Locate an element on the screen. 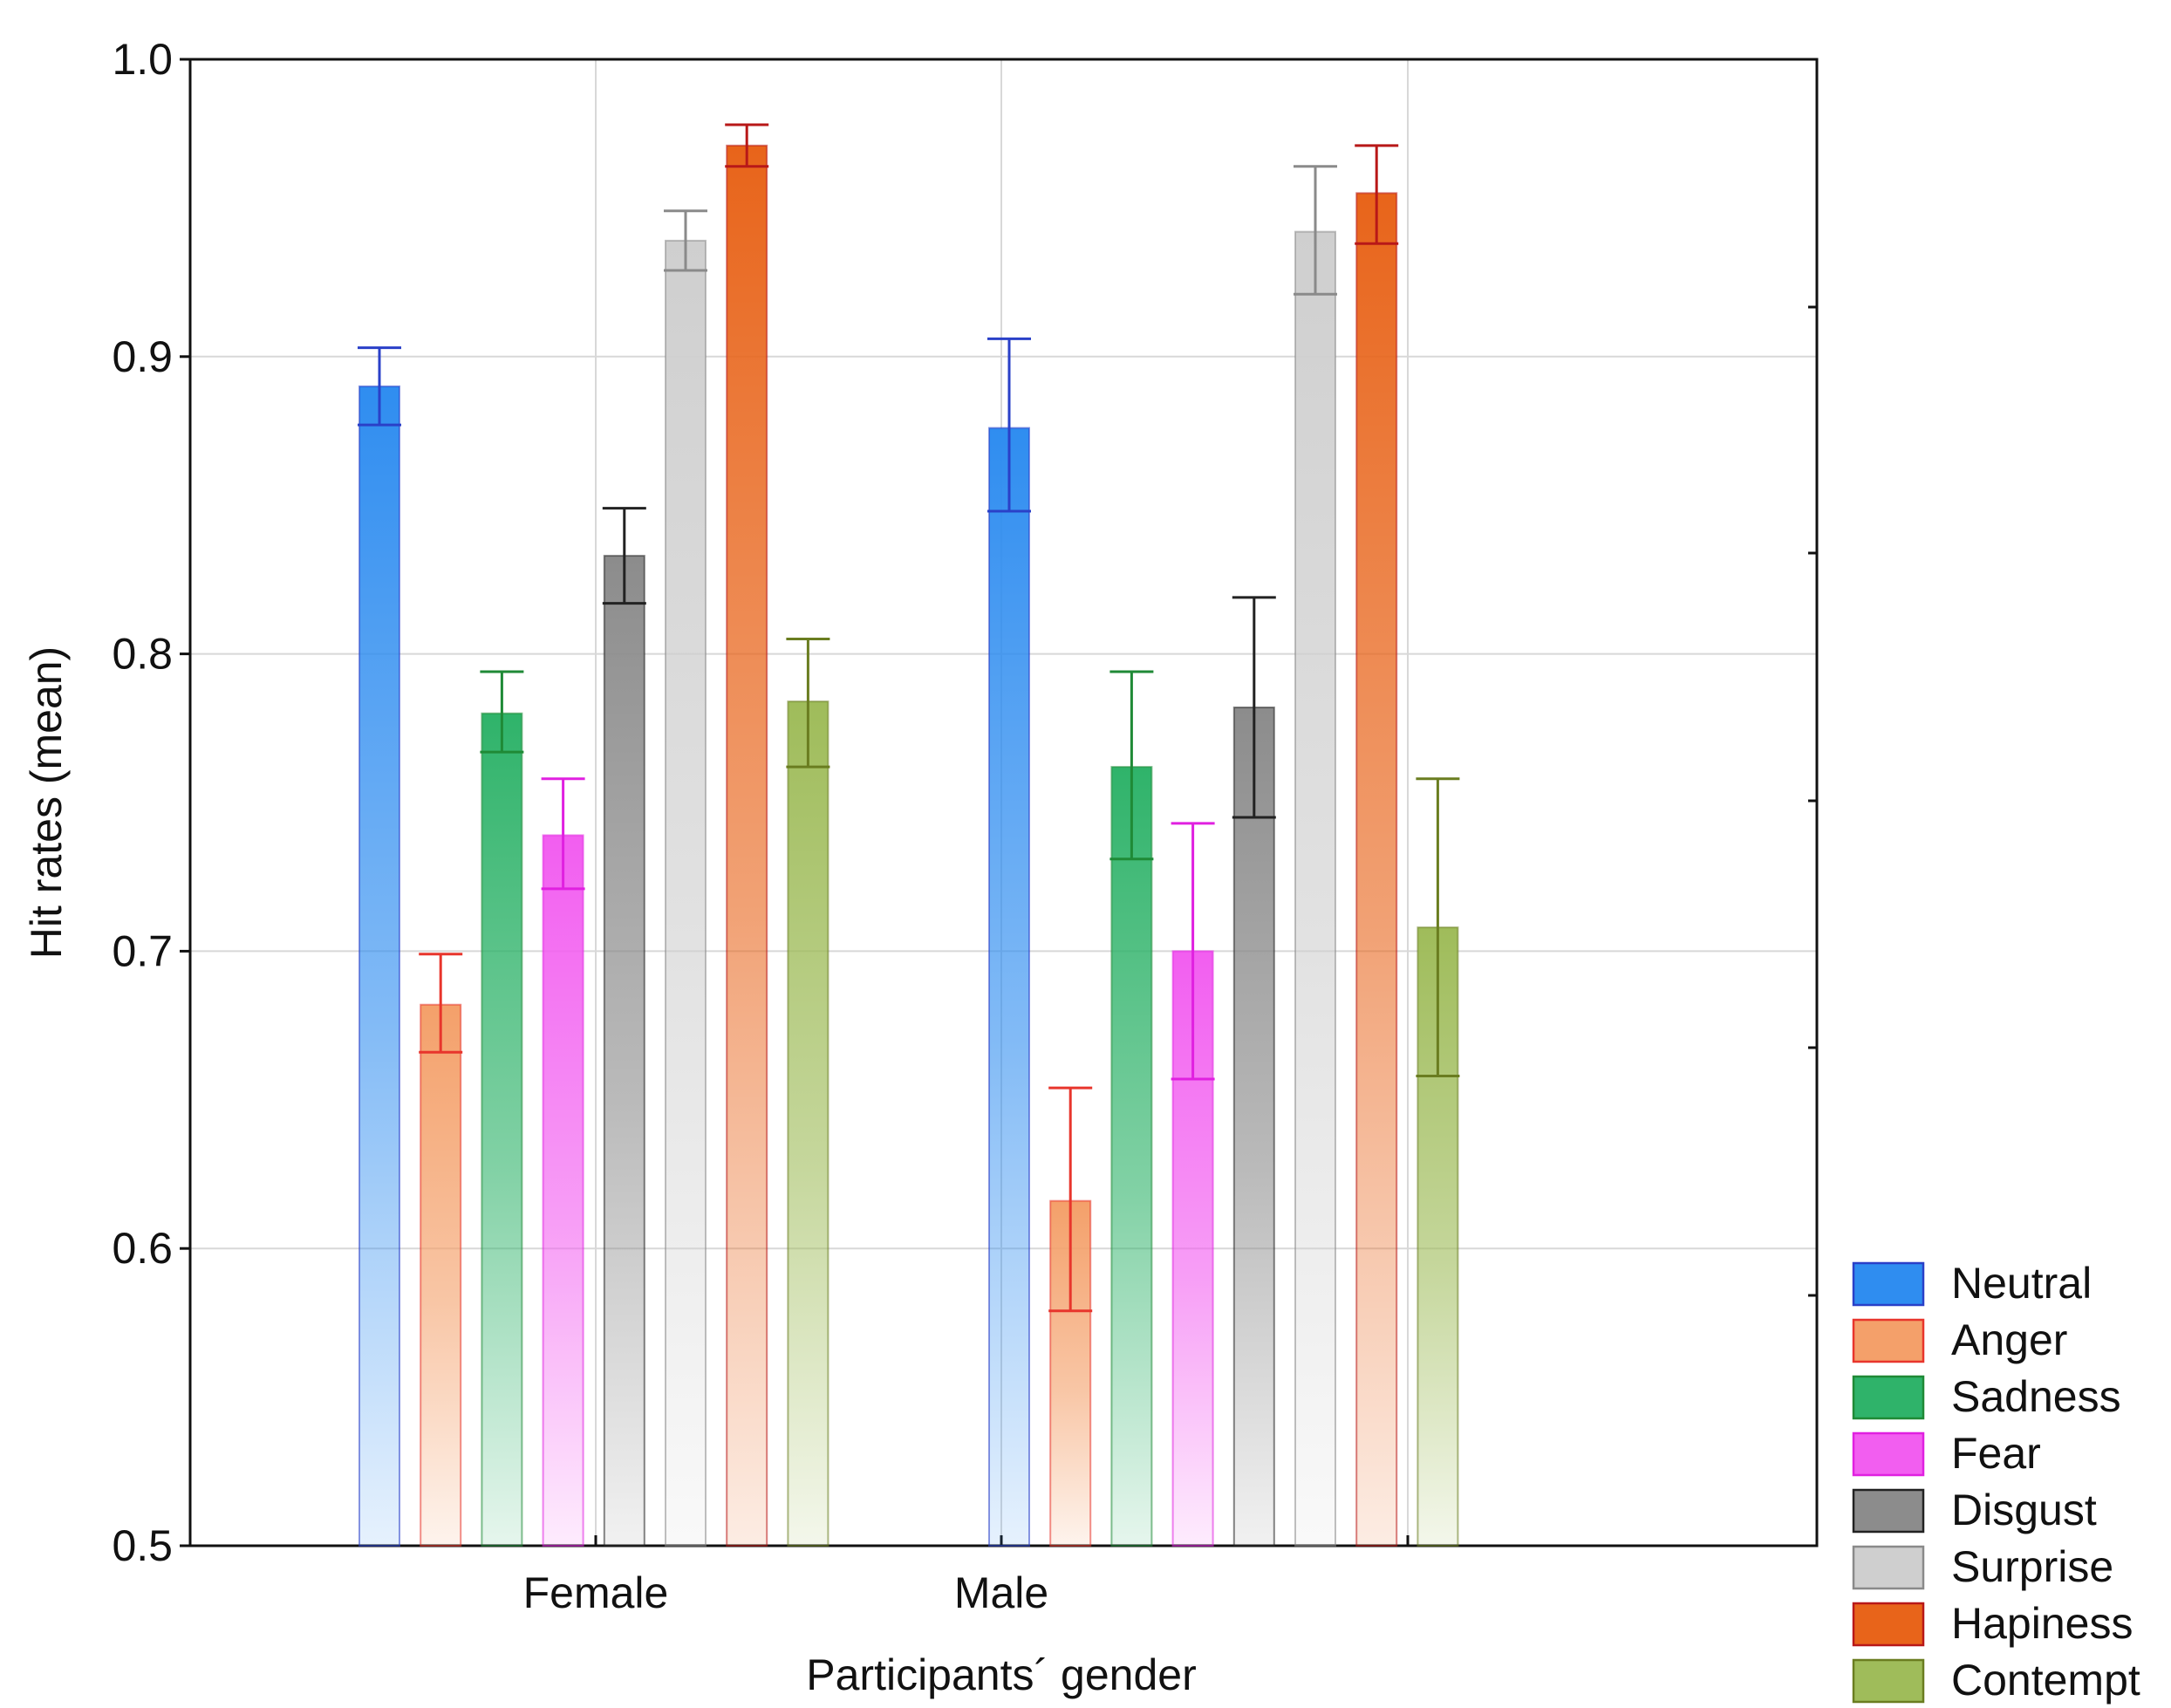 Image resolution: width=2171 pixels, height=1708 pixels. error-bar-male-contempt is located at coordinates (1438, 928).